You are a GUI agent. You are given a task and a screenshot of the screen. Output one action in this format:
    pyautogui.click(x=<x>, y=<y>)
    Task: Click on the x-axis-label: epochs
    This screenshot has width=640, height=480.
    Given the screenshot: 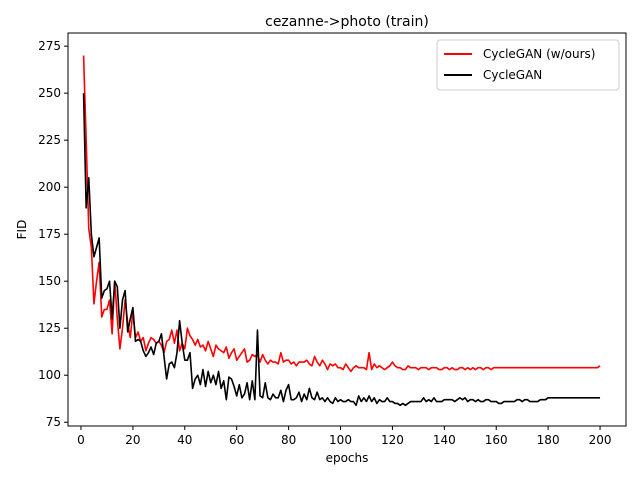 What is the action you would take?
    pyautogui.click(x=347, y=458)
    